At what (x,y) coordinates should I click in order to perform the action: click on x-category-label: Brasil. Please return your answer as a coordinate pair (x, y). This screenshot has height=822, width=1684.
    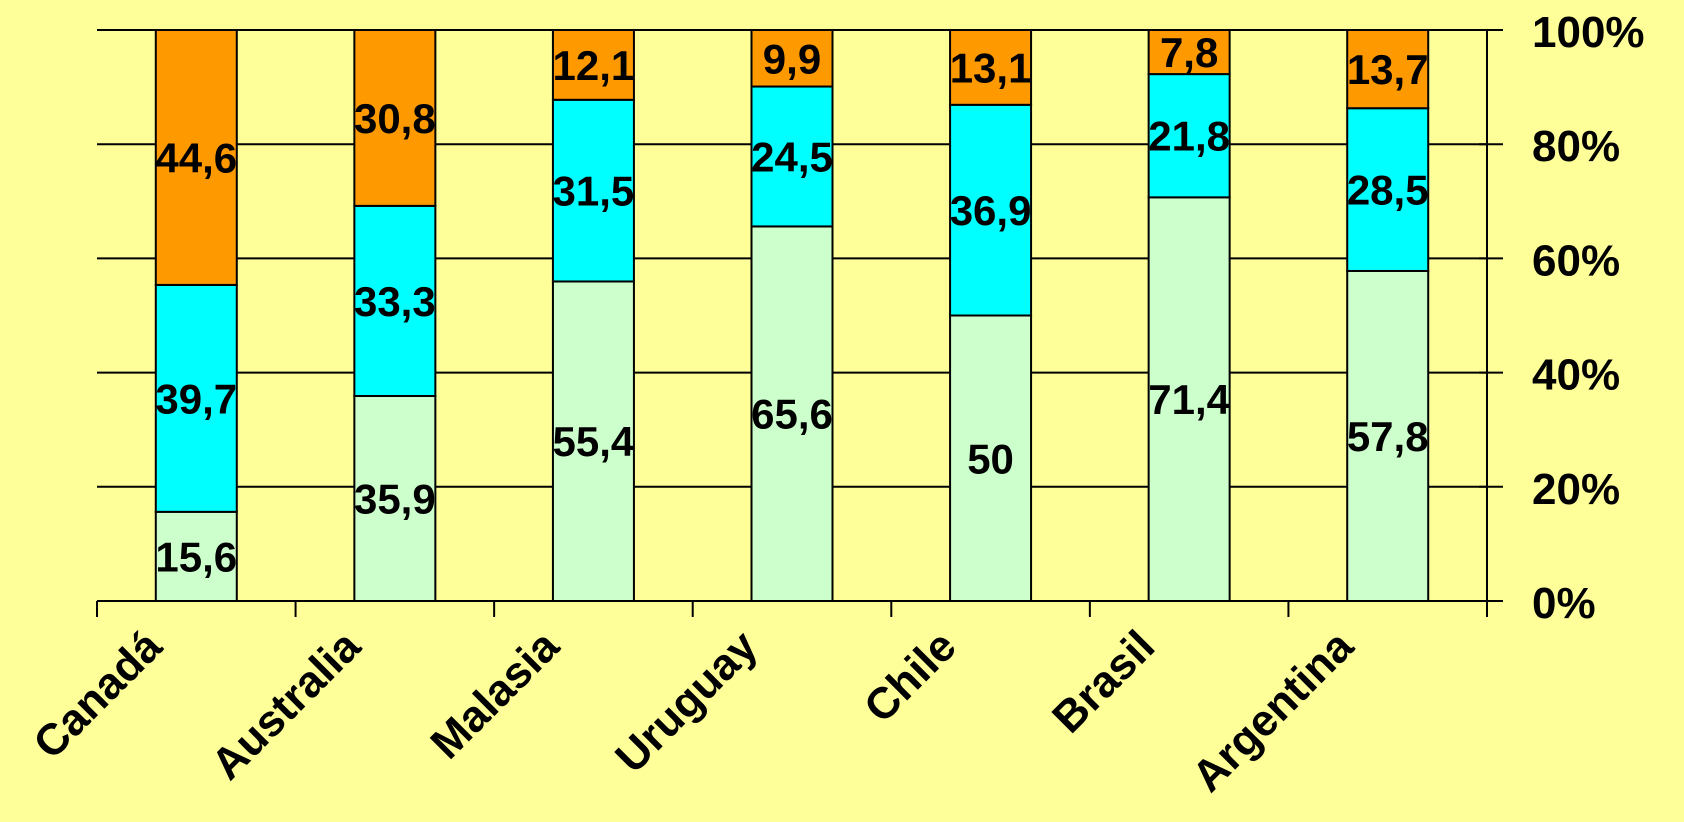
    Looking at the image, I should click on (1103, 681).